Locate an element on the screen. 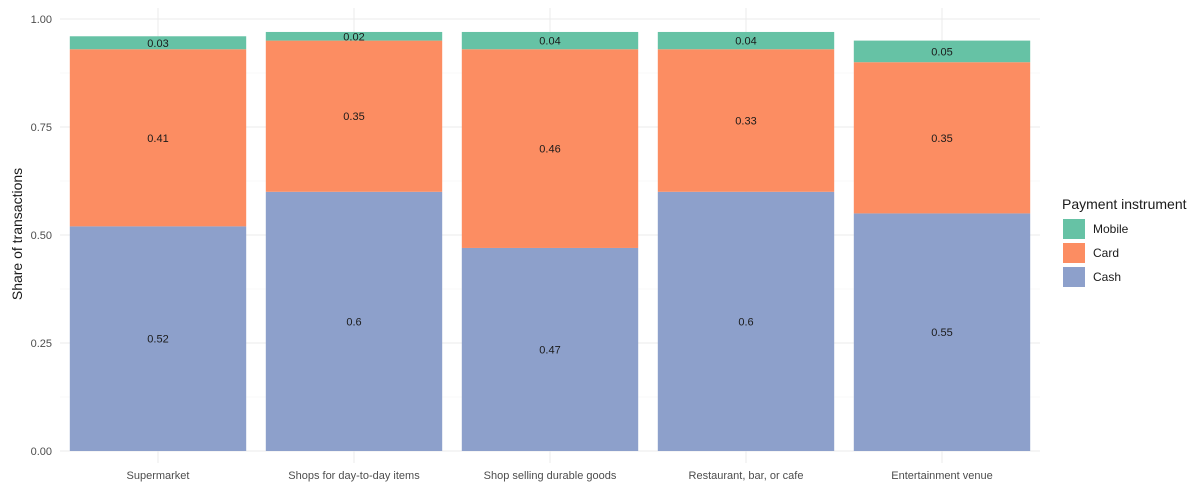 The height and width of the screenshot is (492, 1201). data-label-card: 0.33 is located at coordinates (745, 122).